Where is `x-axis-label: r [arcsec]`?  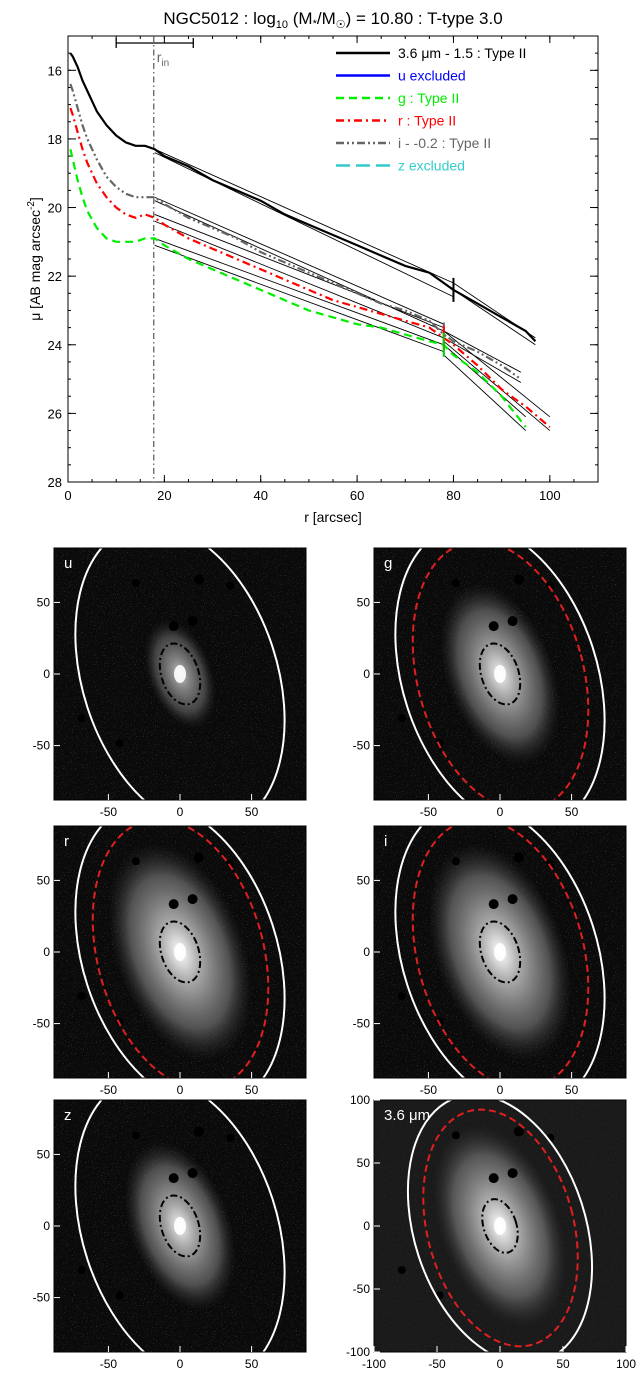 x-axis-label: r [arcsec] is located at coordinates (333, 517).